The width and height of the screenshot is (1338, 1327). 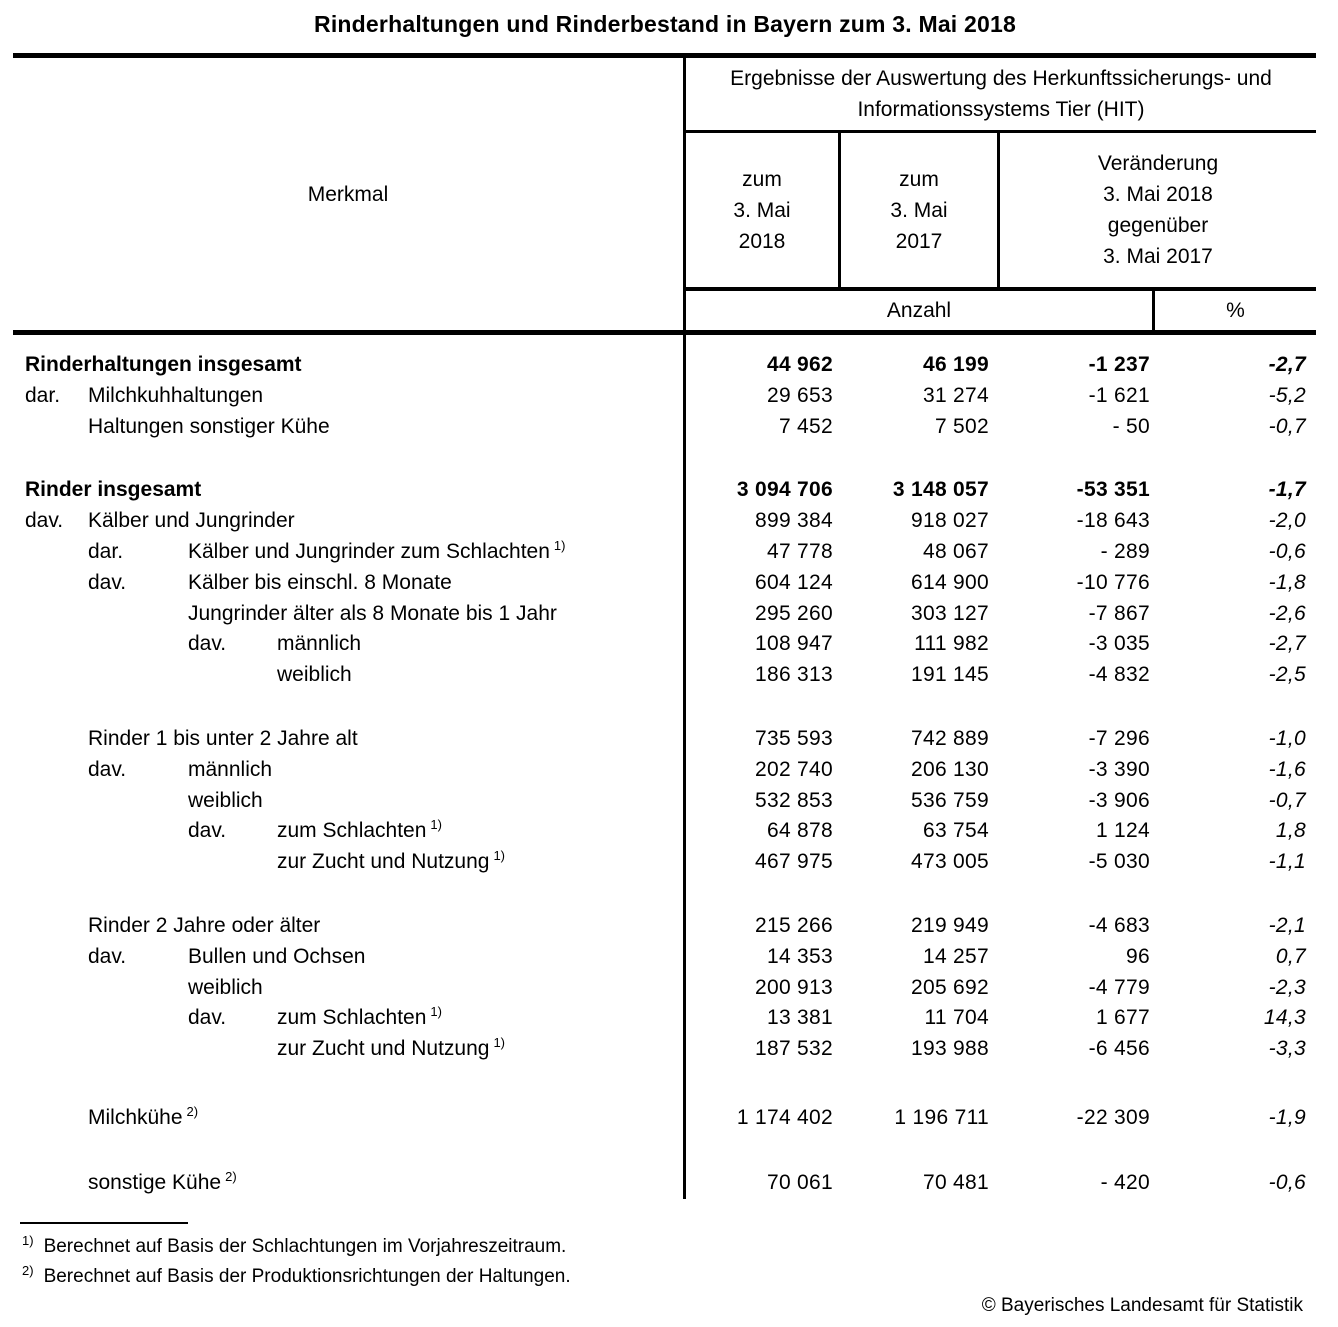 I want to click on value-2018: 108 947, so click(x=793, y=644).